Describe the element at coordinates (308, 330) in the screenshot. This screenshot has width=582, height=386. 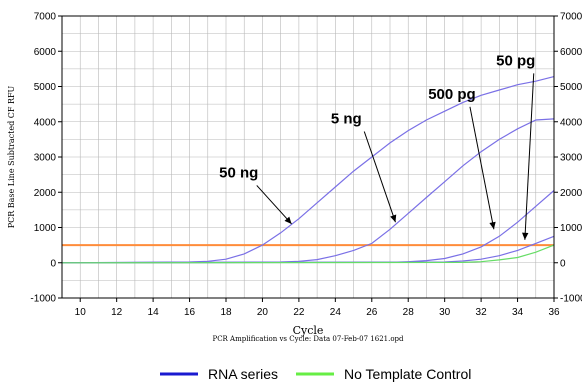
I see `x-axis-label: Cycle` at that location.